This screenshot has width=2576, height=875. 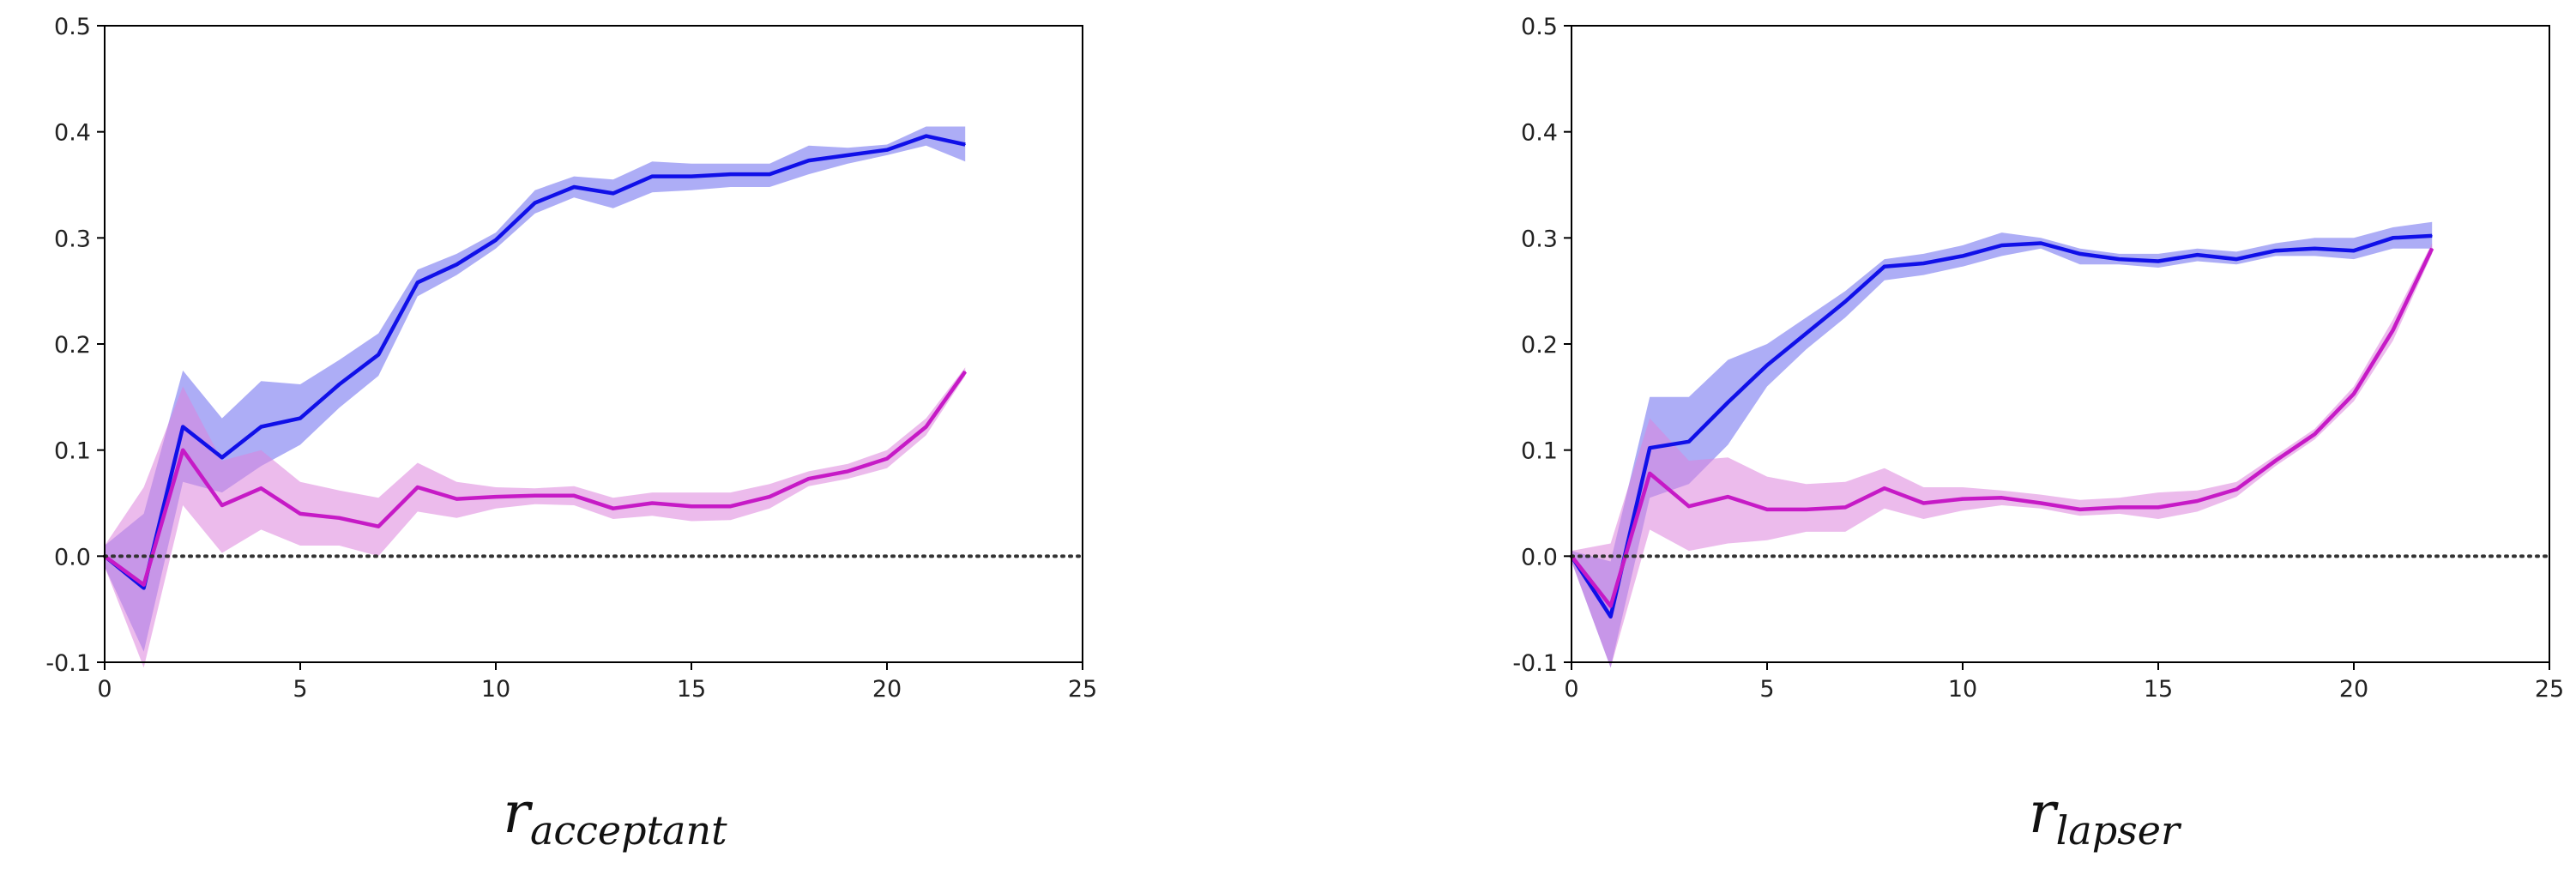 I want to click on caption-subscript: acceptant, so click(x=628, y=830).